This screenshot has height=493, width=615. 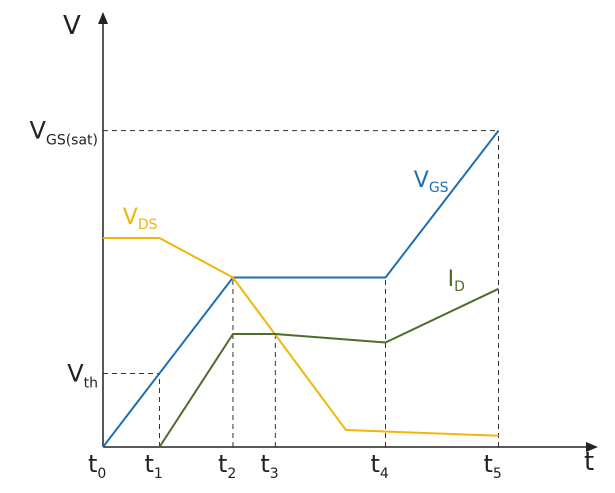 I want to click on x-axis-arrow, so click(x=592, y=447).